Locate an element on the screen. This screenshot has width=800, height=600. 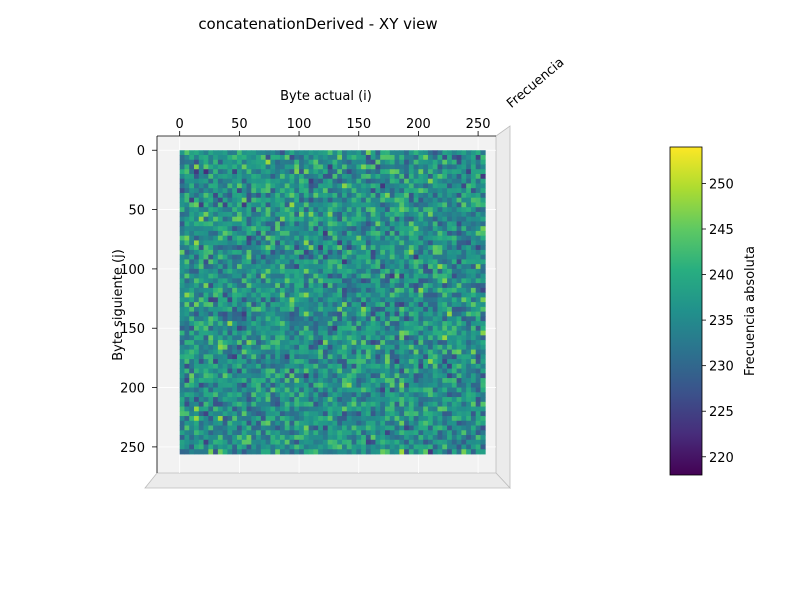
colorbar-tick-label: 245 is located at coordinates (721, 230).